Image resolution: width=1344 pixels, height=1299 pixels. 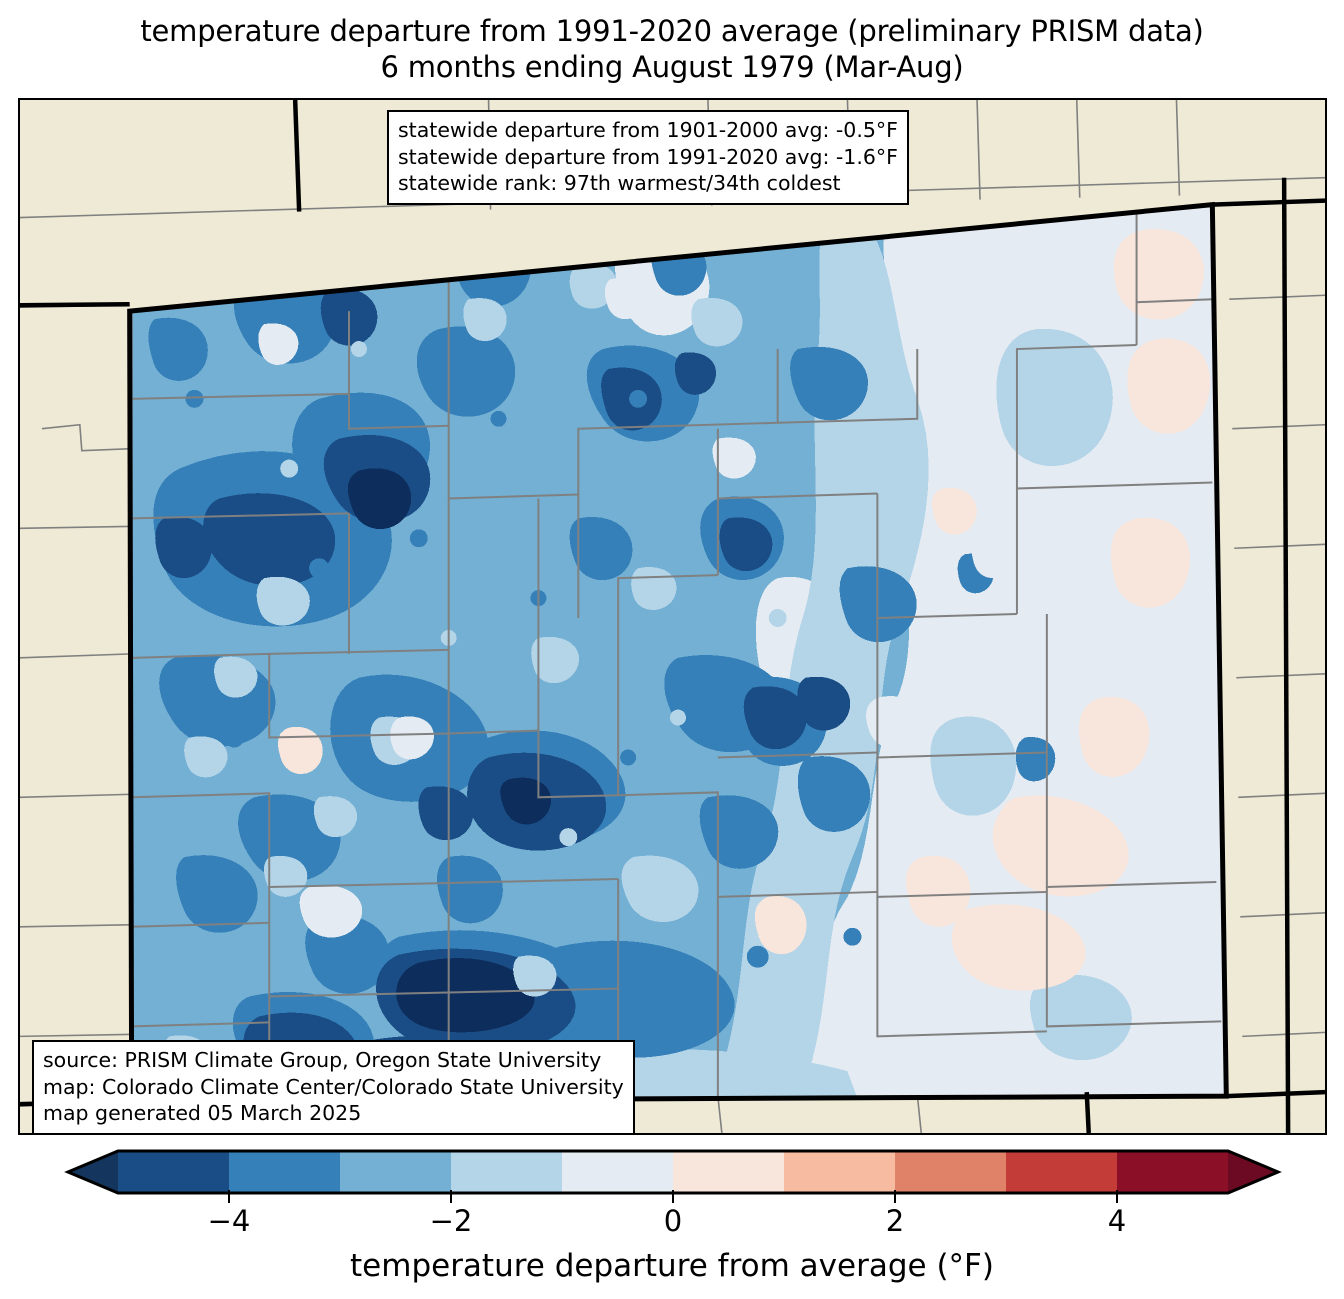 What do you see at coordinates (672, 66) in the screenshot?
I see `title-line-2: 6 months ending August 1979 (Mar-Aug)` at bounding box center [672, 66].